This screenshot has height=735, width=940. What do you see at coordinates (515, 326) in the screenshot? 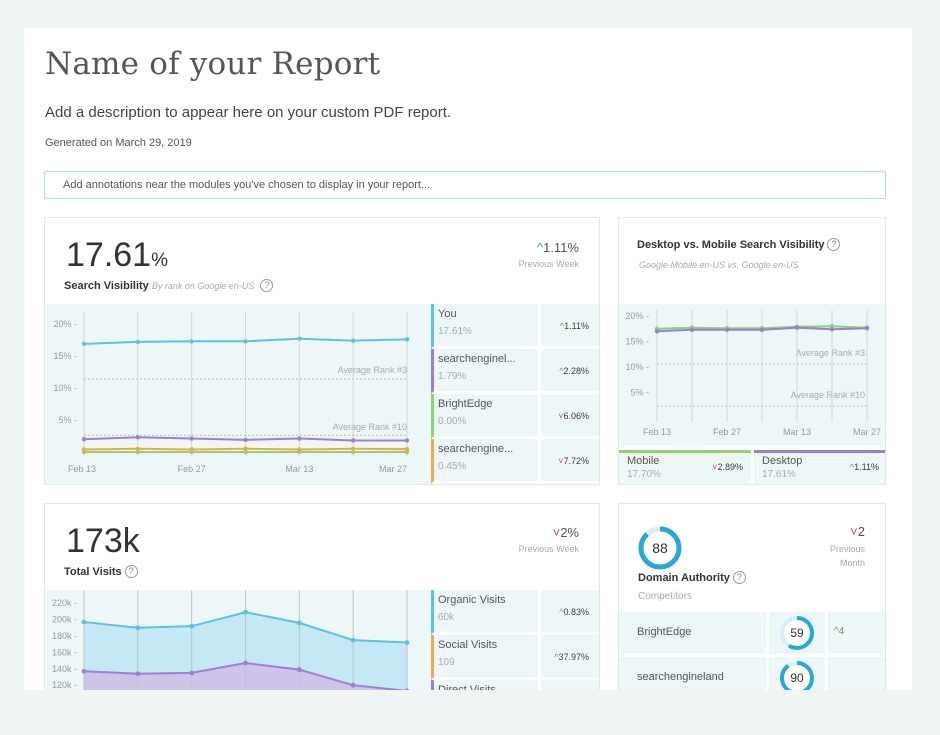
I see `legend-item: You 17.61% ^1.11%` at bounding box center [515, 326].